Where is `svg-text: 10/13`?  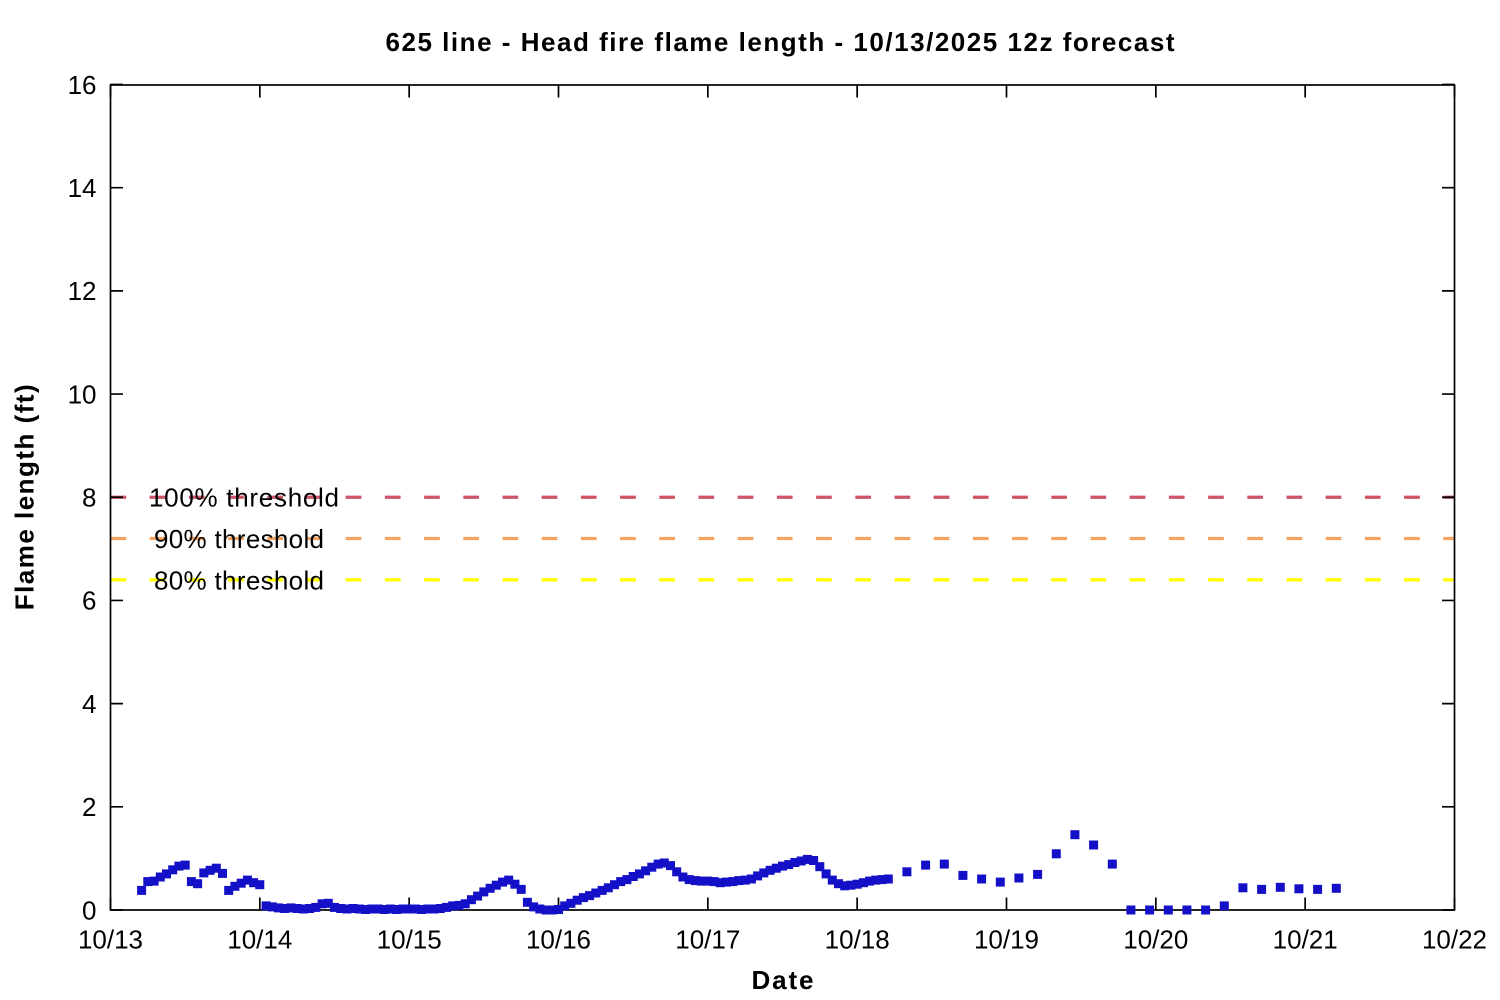 svg-text: 10/13 is located at coordinates (110, 940).